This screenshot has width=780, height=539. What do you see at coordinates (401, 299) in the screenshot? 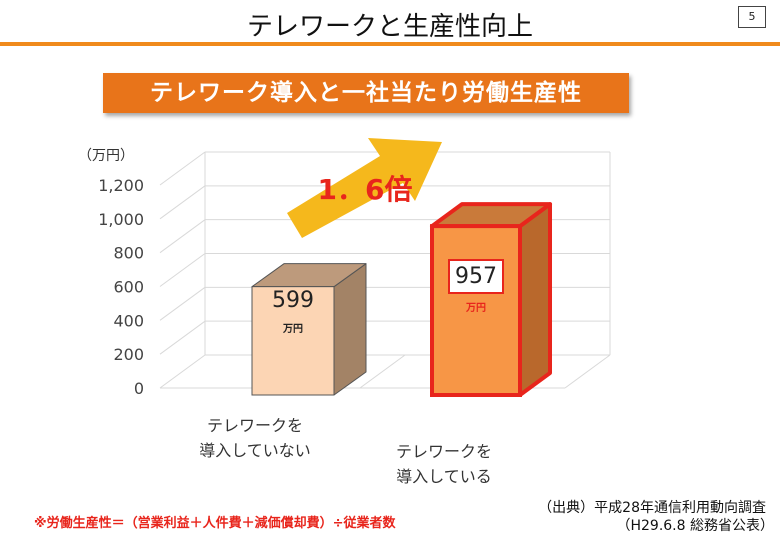
I see `bar-series: 599 万円 957 万円` at bounding box center [401, 299].